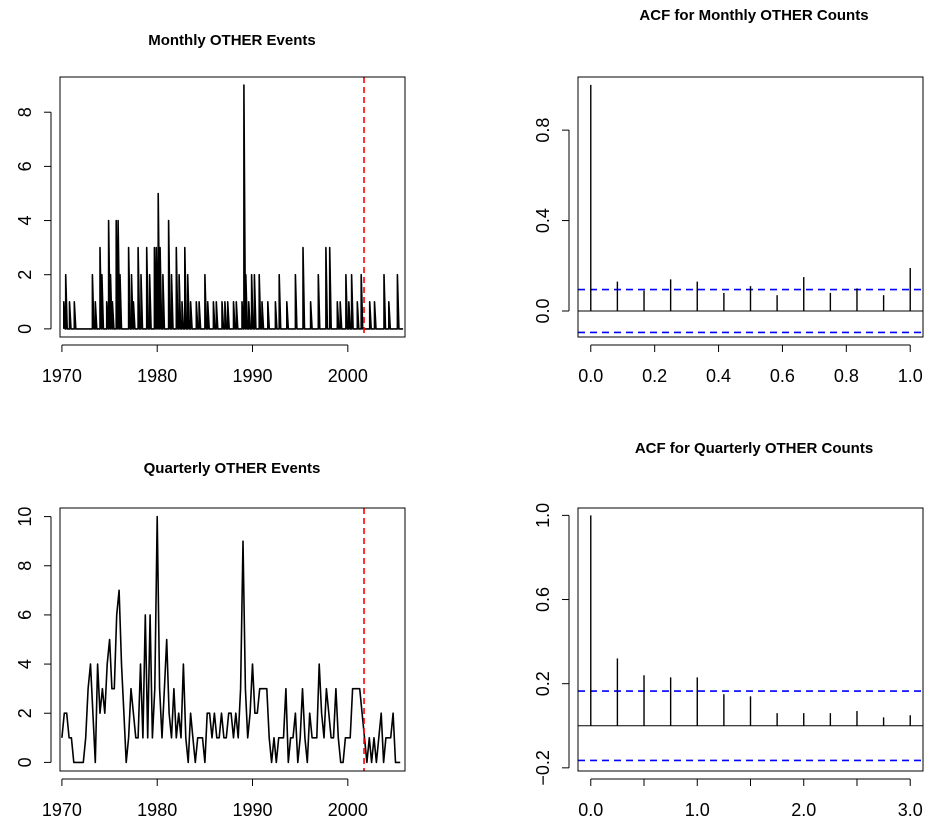  I want to click on quarterly-events-x-tick-label: 1970, so click(62, 810).